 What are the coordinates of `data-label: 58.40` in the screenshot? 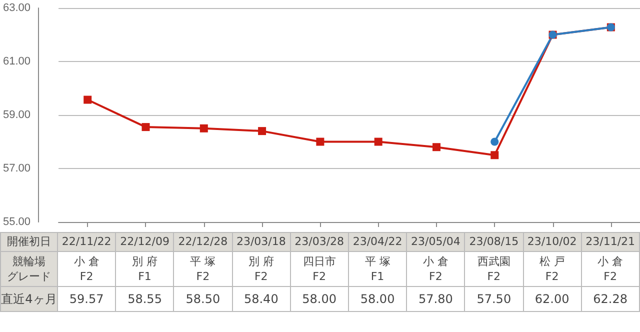 It's located at (261, 299).